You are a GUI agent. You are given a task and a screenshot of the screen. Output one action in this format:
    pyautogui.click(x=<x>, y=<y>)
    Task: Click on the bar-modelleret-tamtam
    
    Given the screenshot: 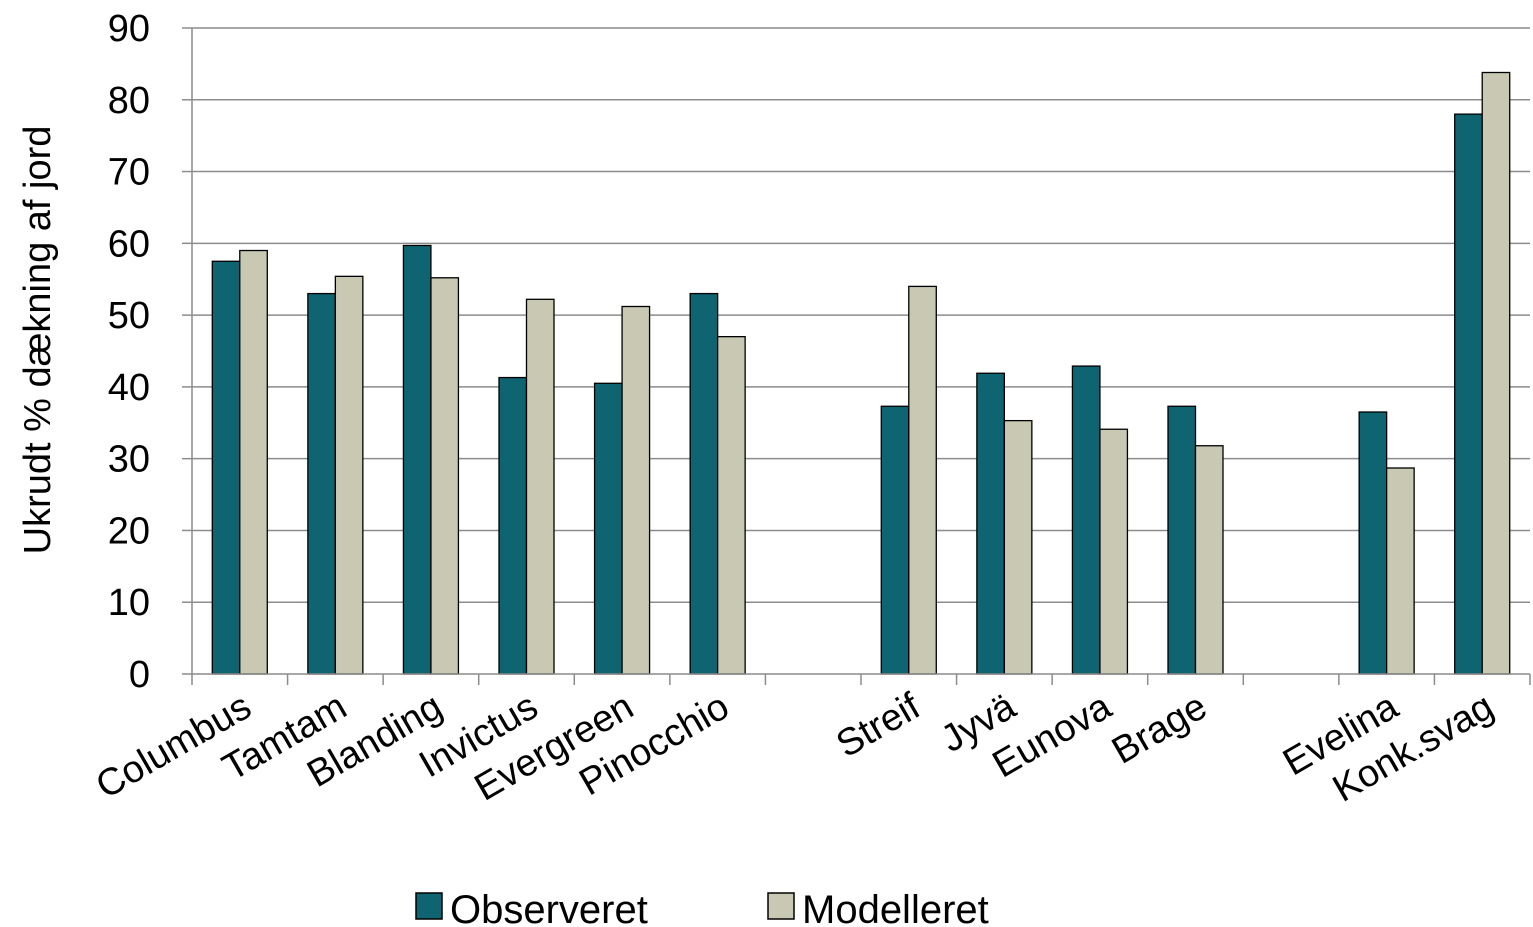 What is the action you would take?
    pyautogui.click(x=349, y=475)
    